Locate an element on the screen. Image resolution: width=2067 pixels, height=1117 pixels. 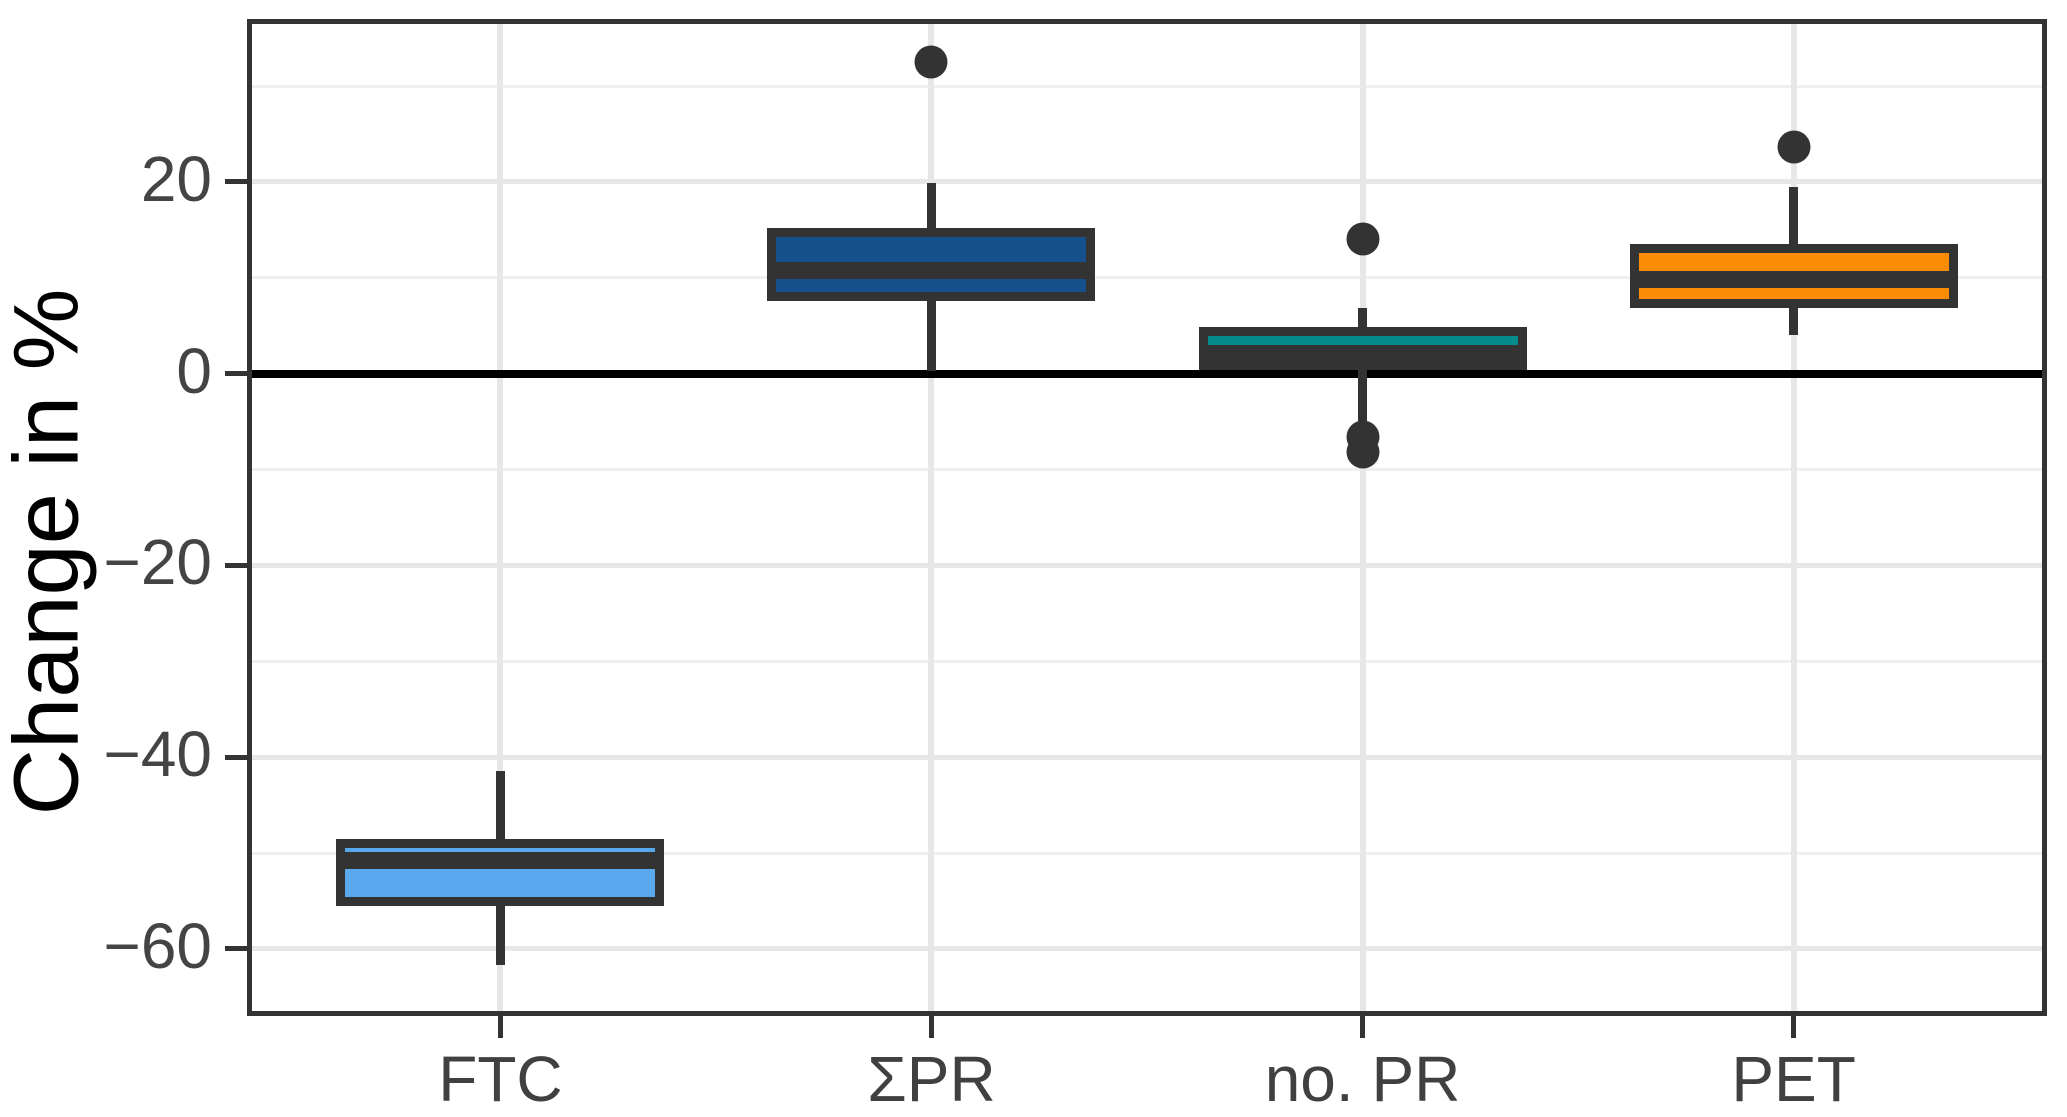
x-tick-label: no. PR is located at coordinates (1362, 1079).